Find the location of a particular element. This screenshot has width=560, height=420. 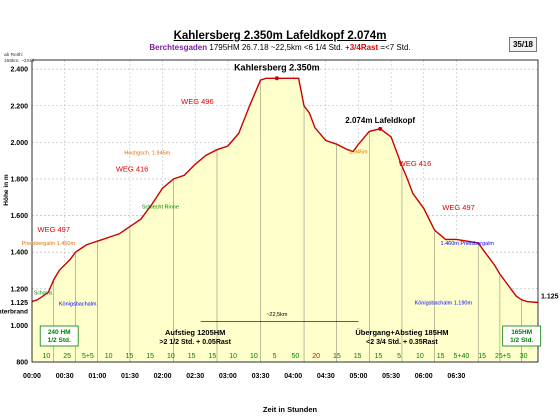

transition-label: Übergang+Abstieg 185HM is located at coordinates (401, 332).